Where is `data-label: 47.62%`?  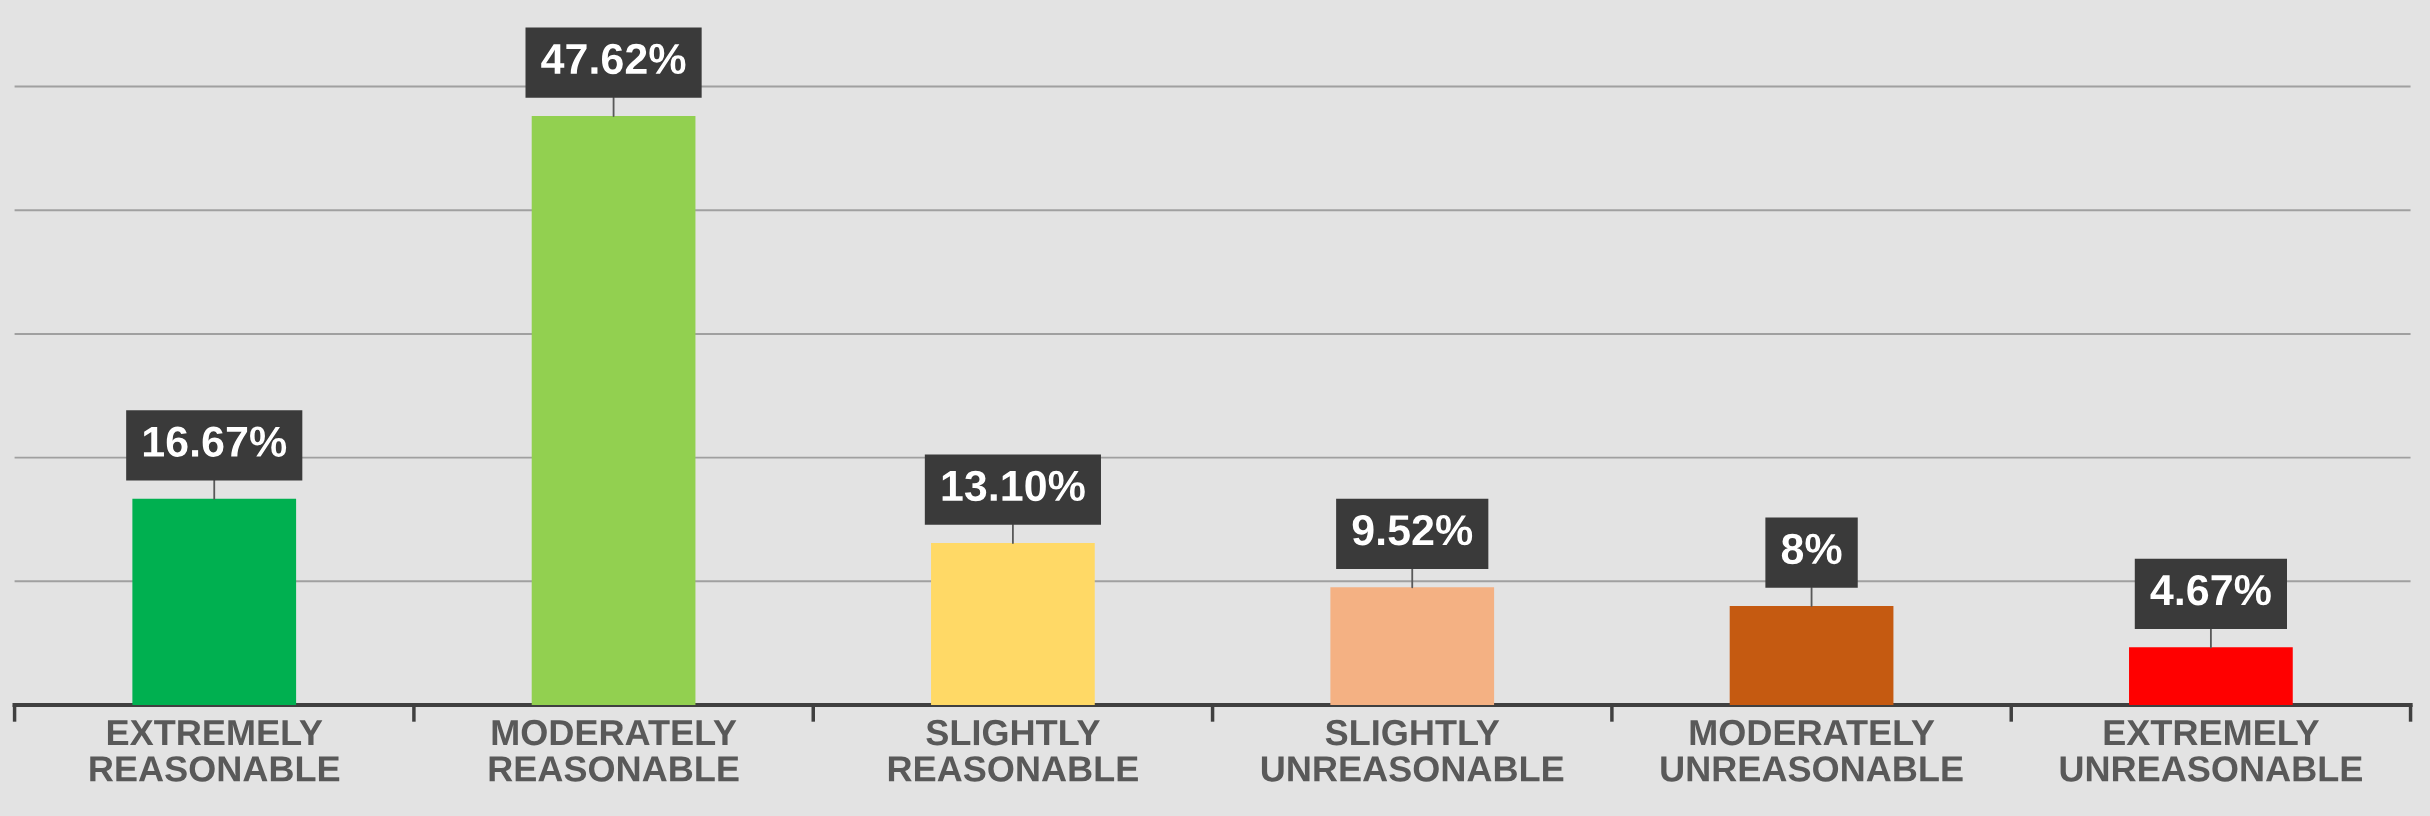 data-label: 47.62% is located at coordinates (613, 59).